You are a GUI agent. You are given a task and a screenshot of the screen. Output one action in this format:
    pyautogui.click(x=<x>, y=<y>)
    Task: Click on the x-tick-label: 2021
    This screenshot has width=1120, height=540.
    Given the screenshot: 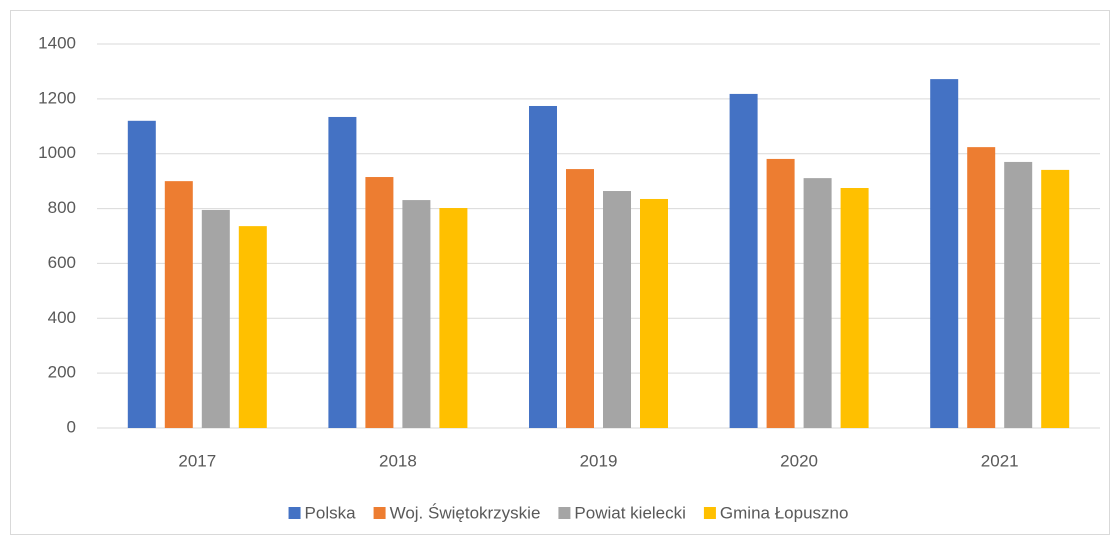 What is the action you would take?
    pyautogui.click(x=1000, y=460)
    